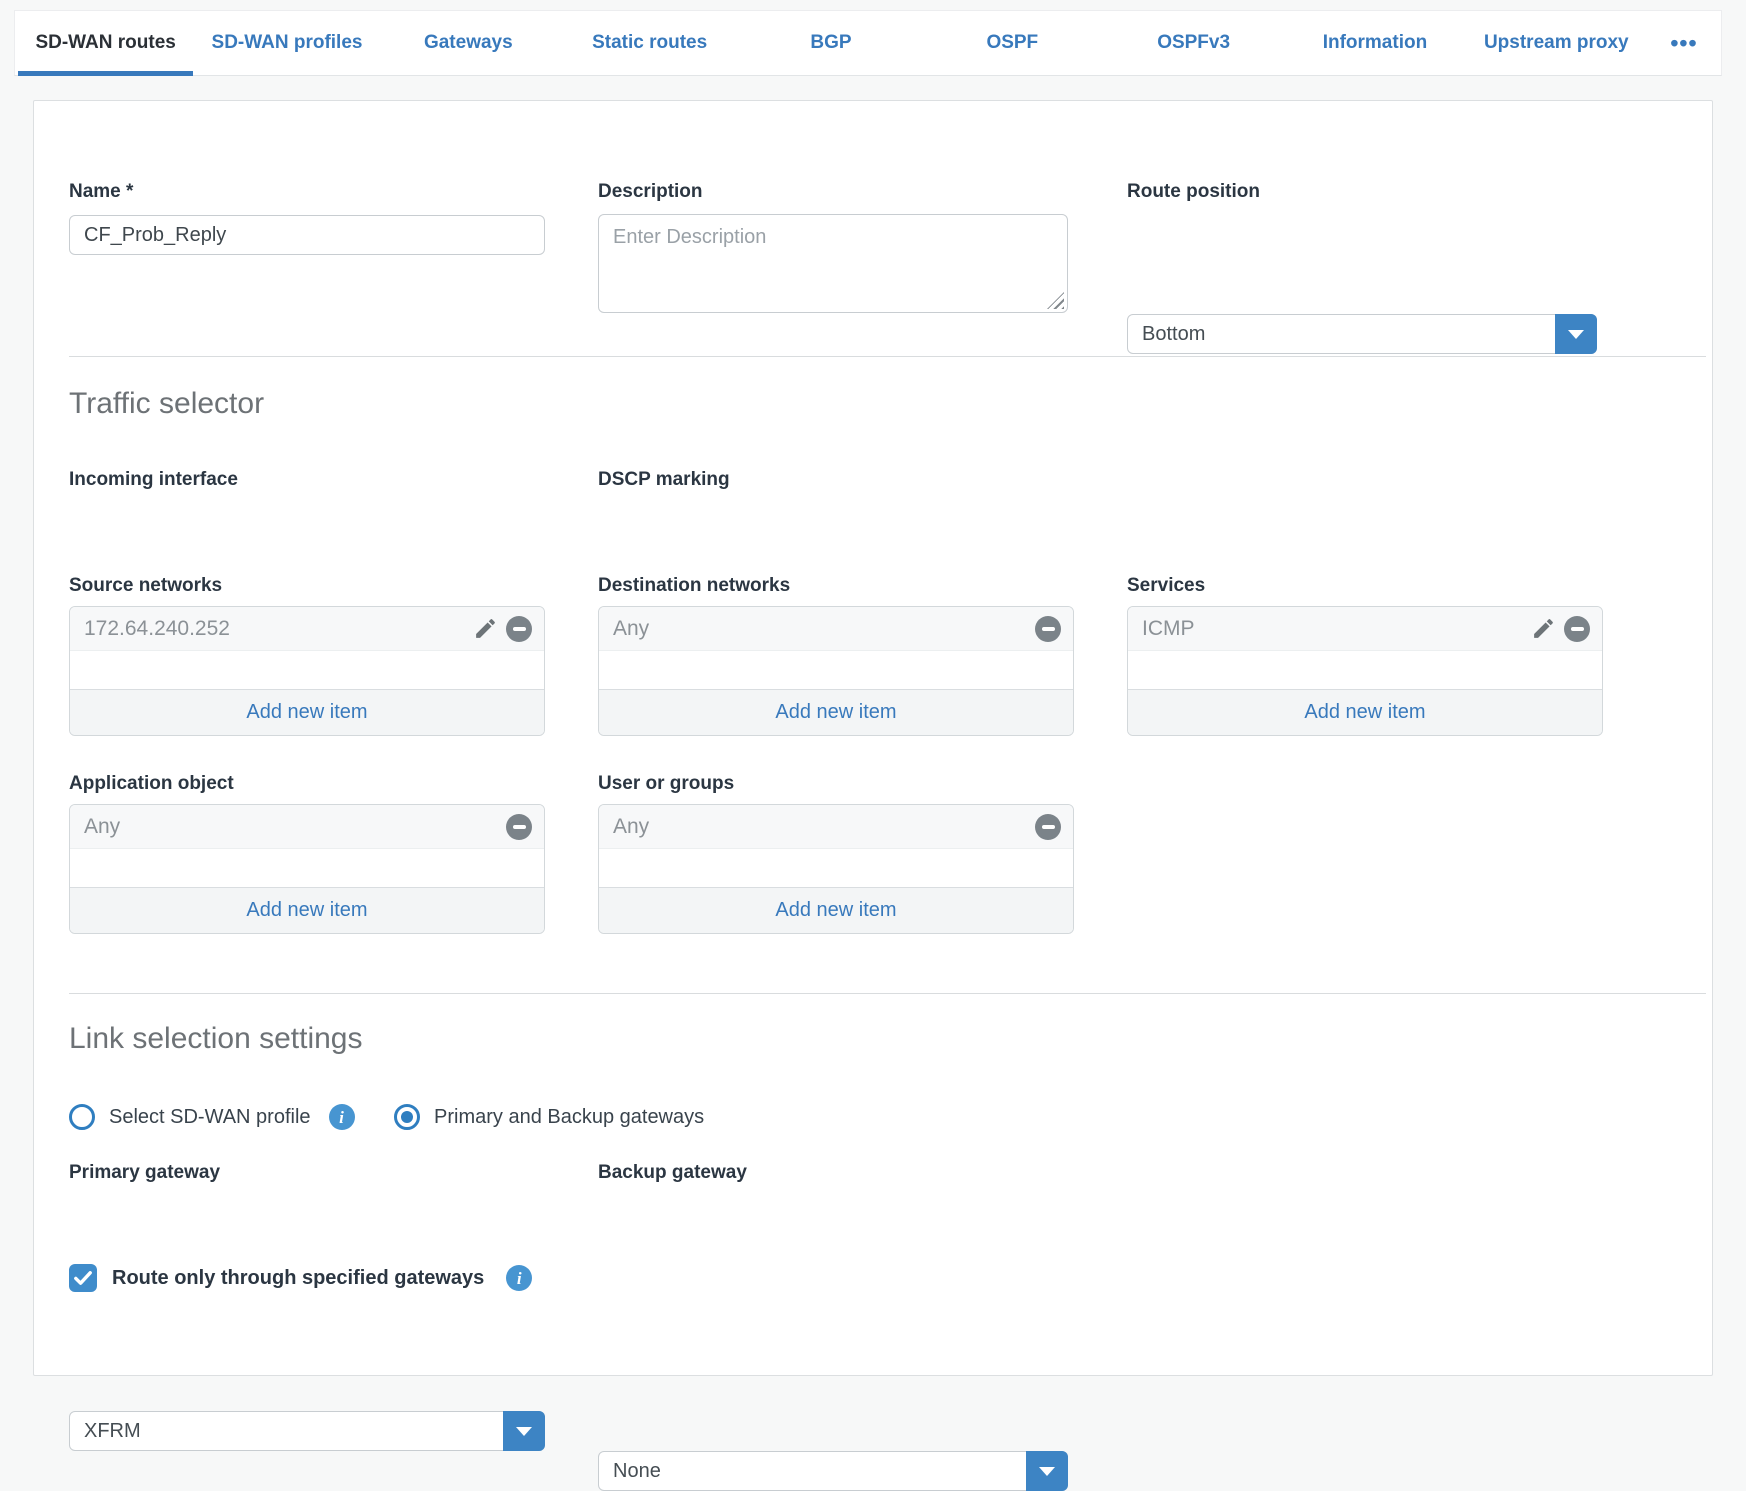 The image size is (1746, 1491). Describe the element at coordinates (151, 783) in the screenshot. I see `application-object-label: Application object` at that location.